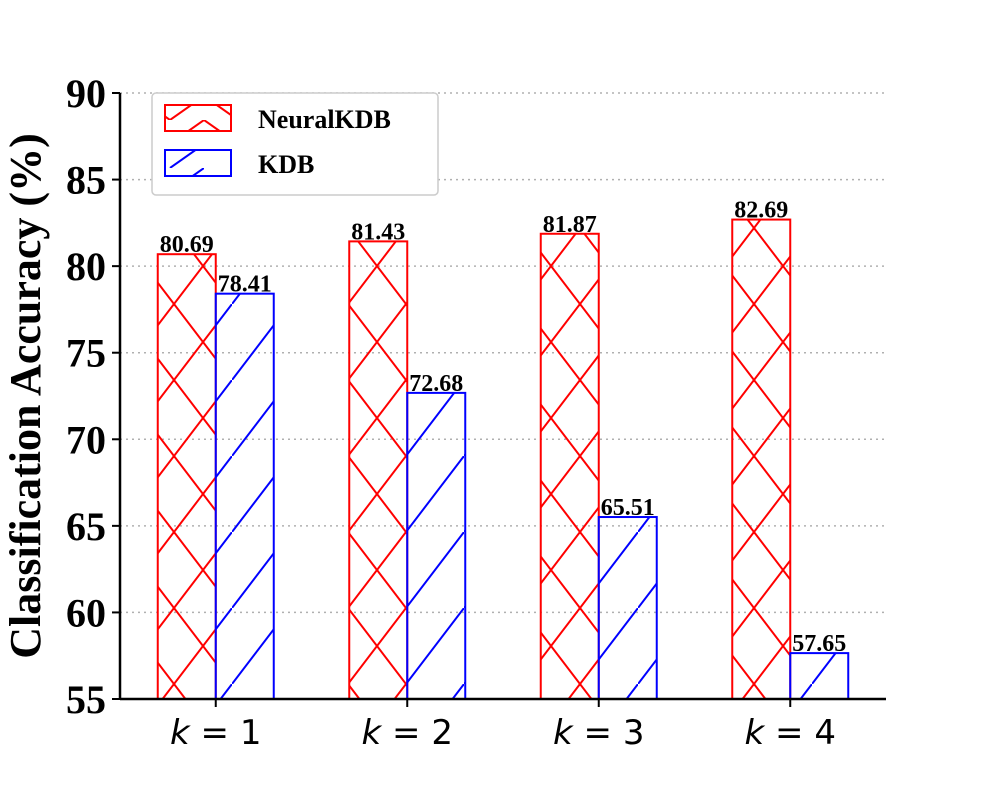 Image resolution: width=997 pixels, height=793 pixels. Describe the element at coordinates (86, 699) in the screenshot. I see `y-tick-label: 55` at that location.